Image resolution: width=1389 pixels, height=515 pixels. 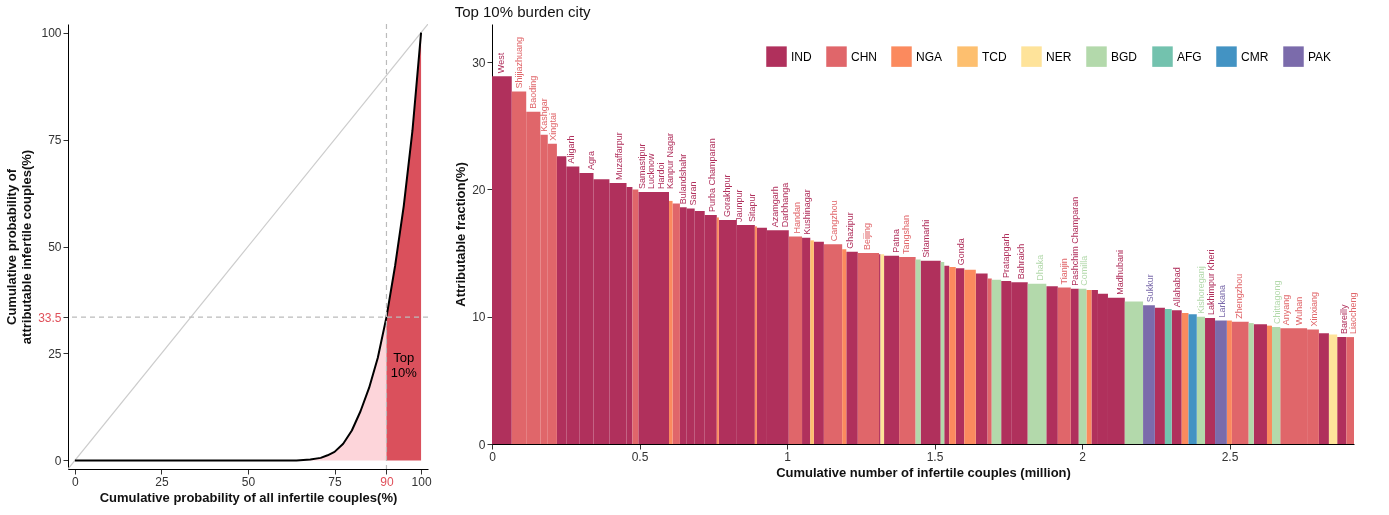 I want to click on annotation: Gorakhpur, so click(x=726, y=195).